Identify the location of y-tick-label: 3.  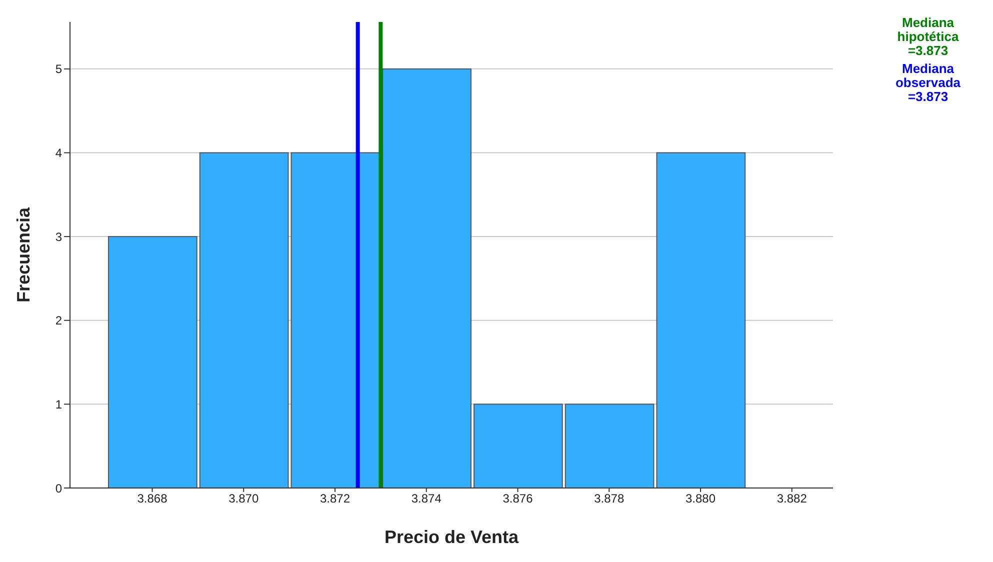
(58, 237).